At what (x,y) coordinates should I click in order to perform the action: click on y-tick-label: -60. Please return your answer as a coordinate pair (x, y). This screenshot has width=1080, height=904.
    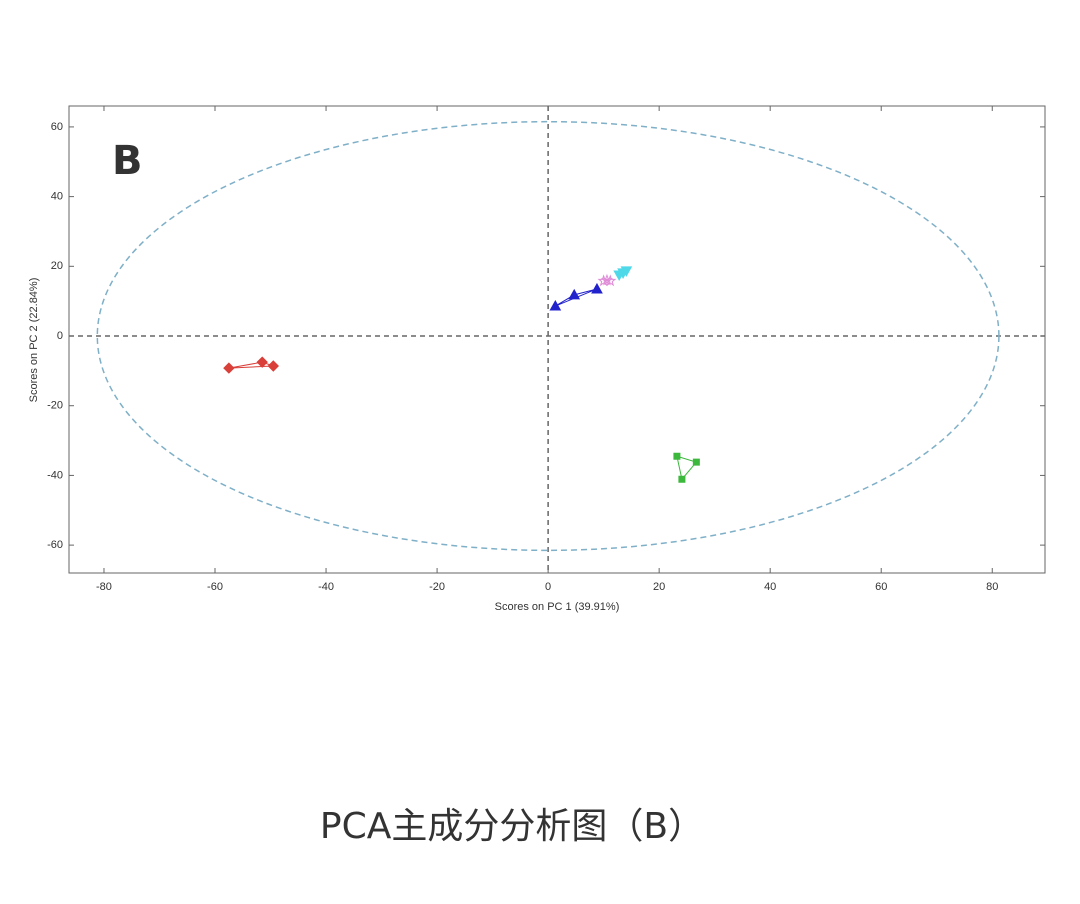
    Looking at the image, I should click on (55, 545).